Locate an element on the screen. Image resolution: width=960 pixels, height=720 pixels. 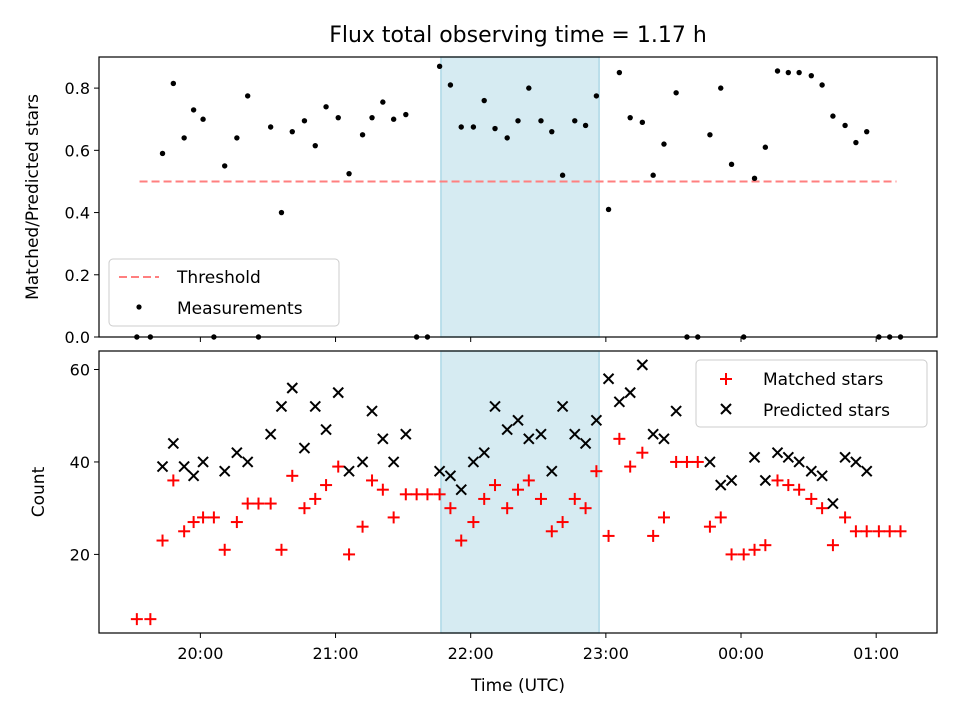
ratio-y-tick-label: 0.2 is located at coordinates (77, 275).